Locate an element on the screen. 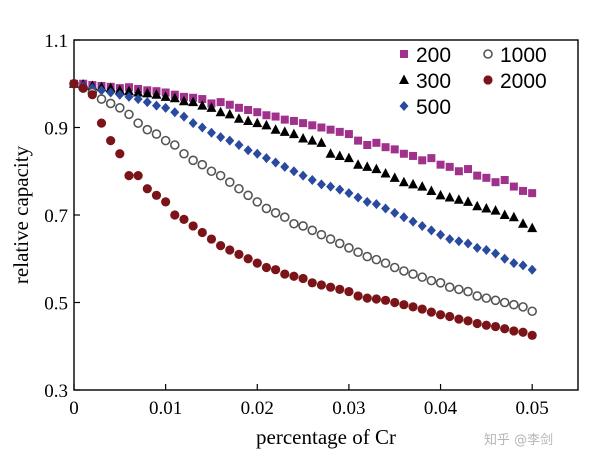 The height and width of the screenshot is (466, 598). y-tick-label: 0.7 is located at coordinates (56, 216).